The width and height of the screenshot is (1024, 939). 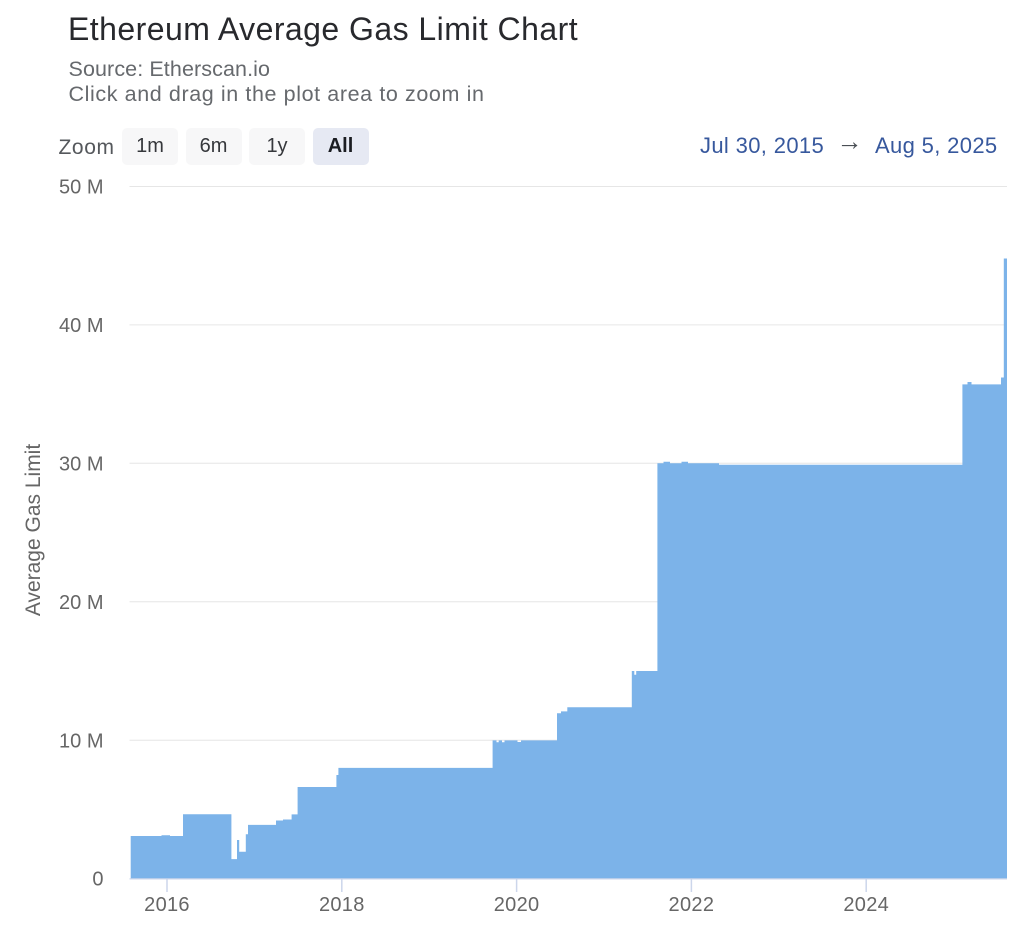 I want to click on svg-text: 0, so click(x=97, y=880).